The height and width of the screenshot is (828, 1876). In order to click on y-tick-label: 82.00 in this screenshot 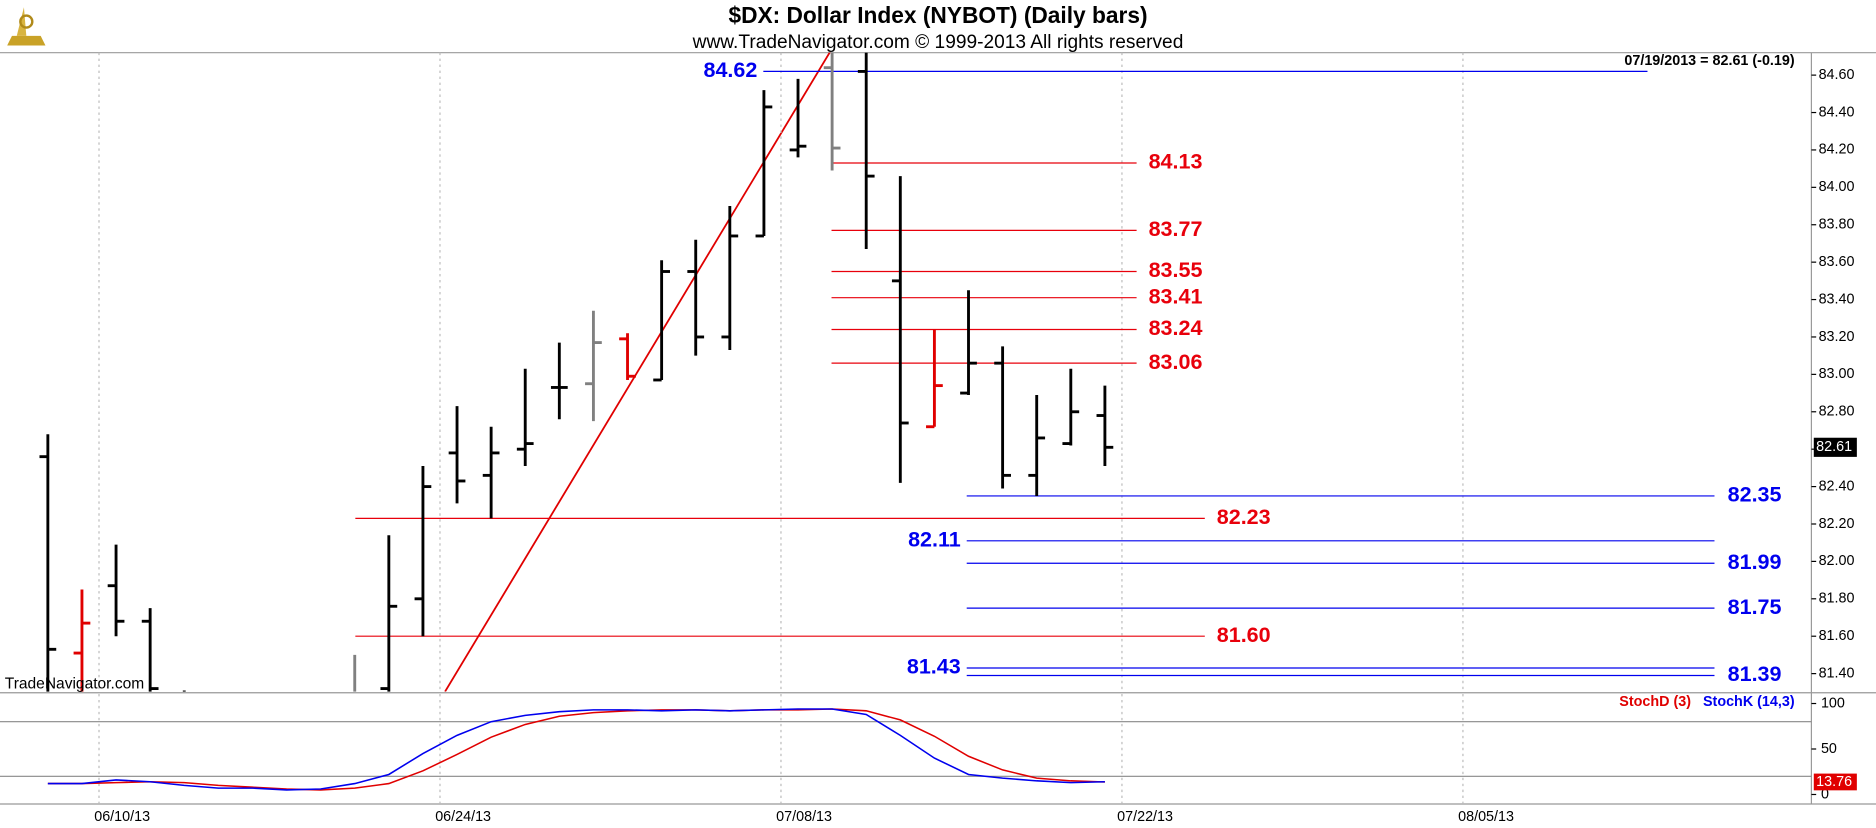, I will do `click(1837, 561)`.